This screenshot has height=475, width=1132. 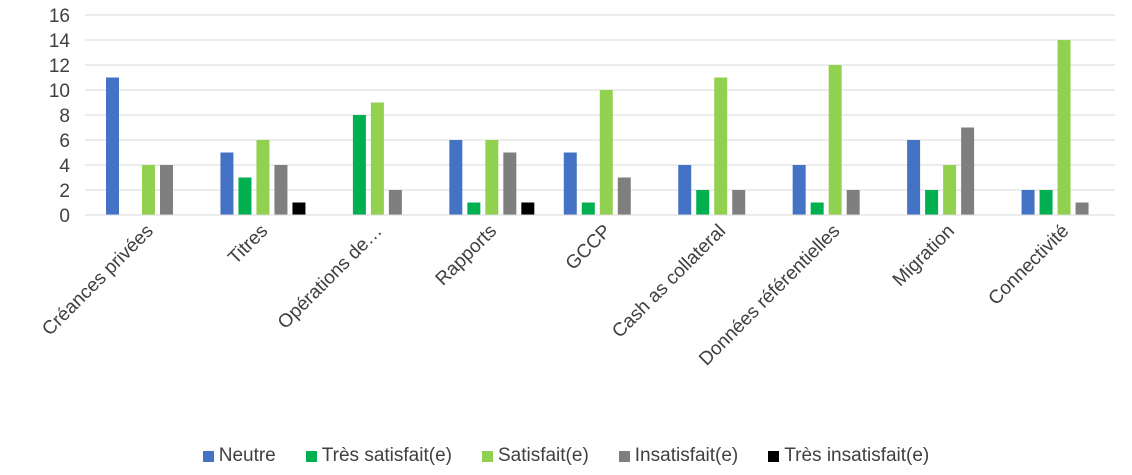 What do you see at coordinates (64, 191) in the screenshot?
I see `y-tick-label: 2` at bounding box center [64, 191].